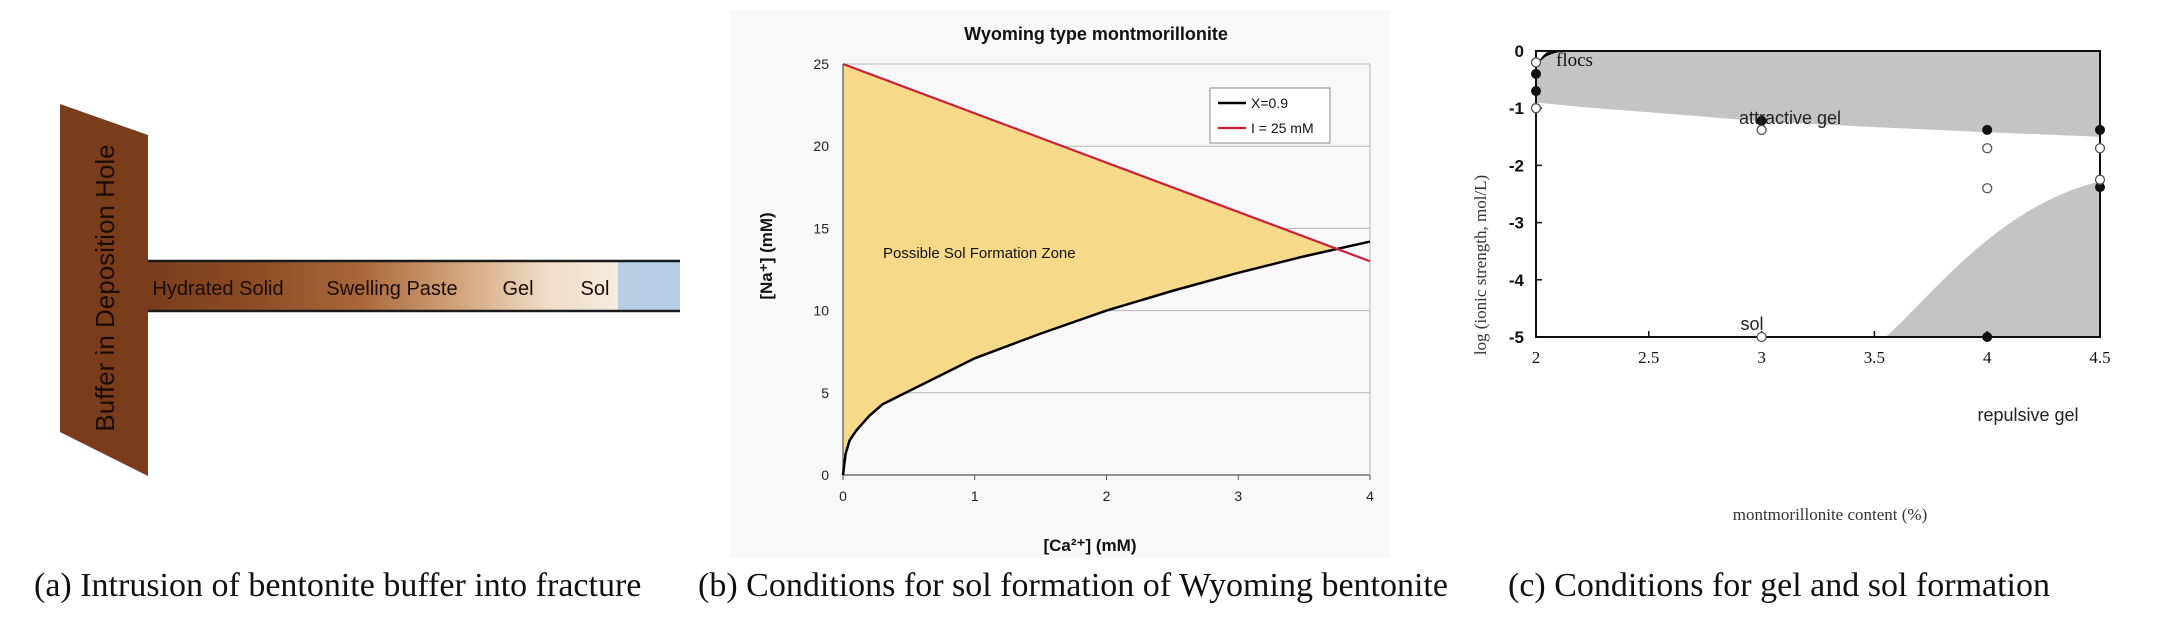 The height and width of the screenshot is (630, 2167). Describe the element at coordinates (1818, 94) in the screenshot. I see `attractive-gel-region` at that location.